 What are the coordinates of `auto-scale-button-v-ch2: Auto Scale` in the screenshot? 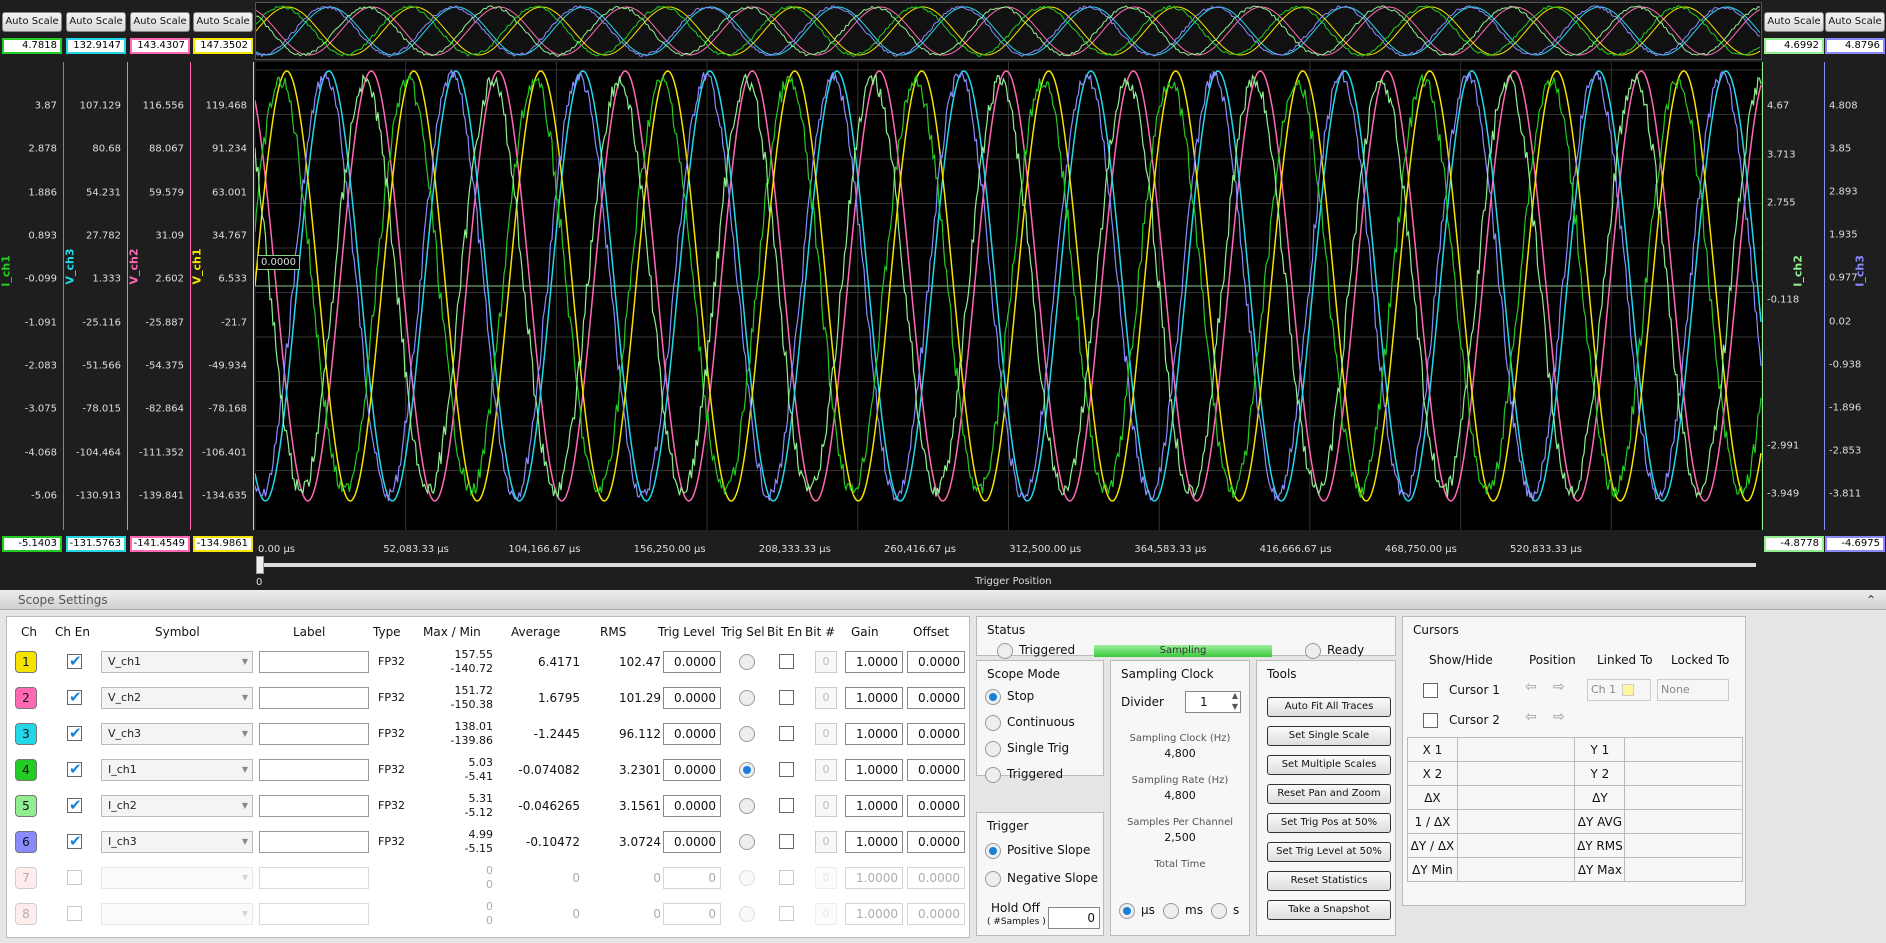 It's located at (160, 22).